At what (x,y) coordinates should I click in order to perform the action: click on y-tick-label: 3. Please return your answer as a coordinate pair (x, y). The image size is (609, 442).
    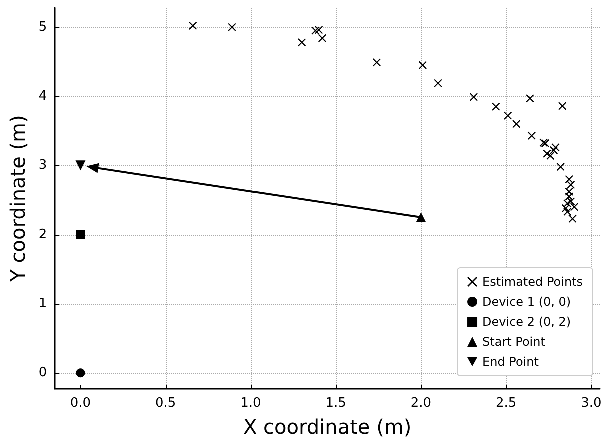
    Looking at the image, I should click on (43, 166).